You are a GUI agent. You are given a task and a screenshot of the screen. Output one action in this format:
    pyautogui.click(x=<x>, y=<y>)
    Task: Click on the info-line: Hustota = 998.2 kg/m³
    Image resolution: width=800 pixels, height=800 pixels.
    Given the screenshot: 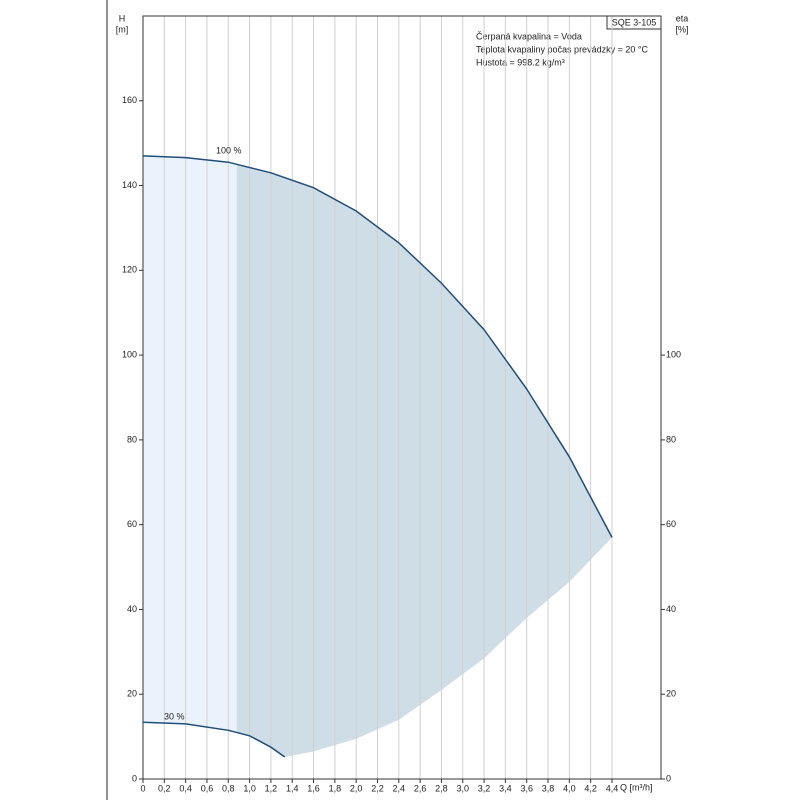 What is the action you would take?
    pyautogui.click(x=520, y=62)
    